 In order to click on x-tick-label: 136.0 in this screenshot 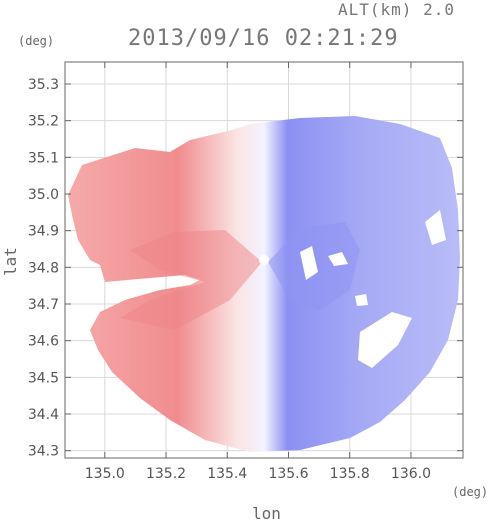, I will do `click(411, 474)`.